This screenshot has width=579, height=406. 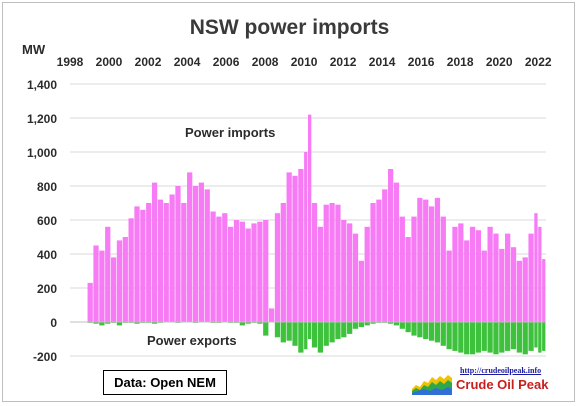 I want to click on y-tick-label: 800, so click(x=47, y=187).